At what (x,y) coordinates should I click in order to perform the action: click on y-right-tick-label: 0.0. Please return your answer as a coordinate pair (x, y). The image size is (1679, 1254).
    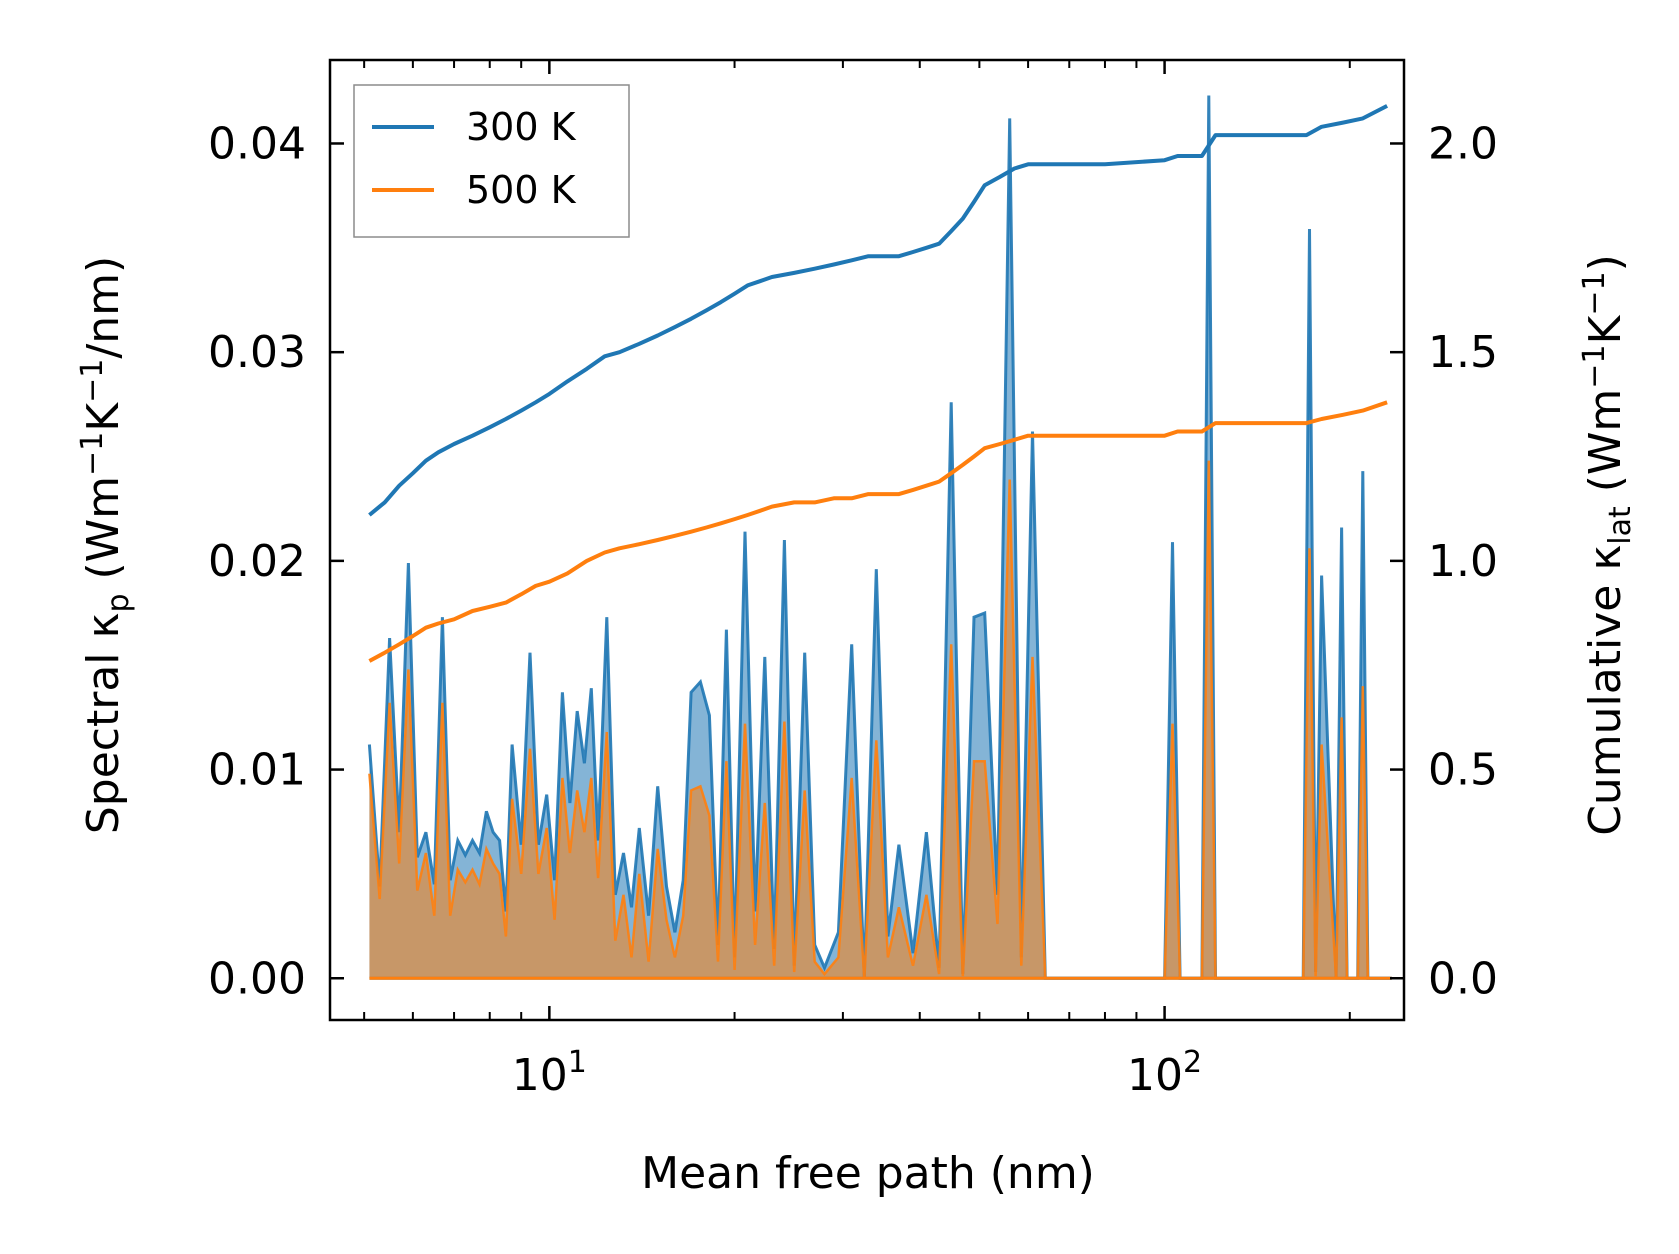
    Looking at the image, I should click on (1463, 978).